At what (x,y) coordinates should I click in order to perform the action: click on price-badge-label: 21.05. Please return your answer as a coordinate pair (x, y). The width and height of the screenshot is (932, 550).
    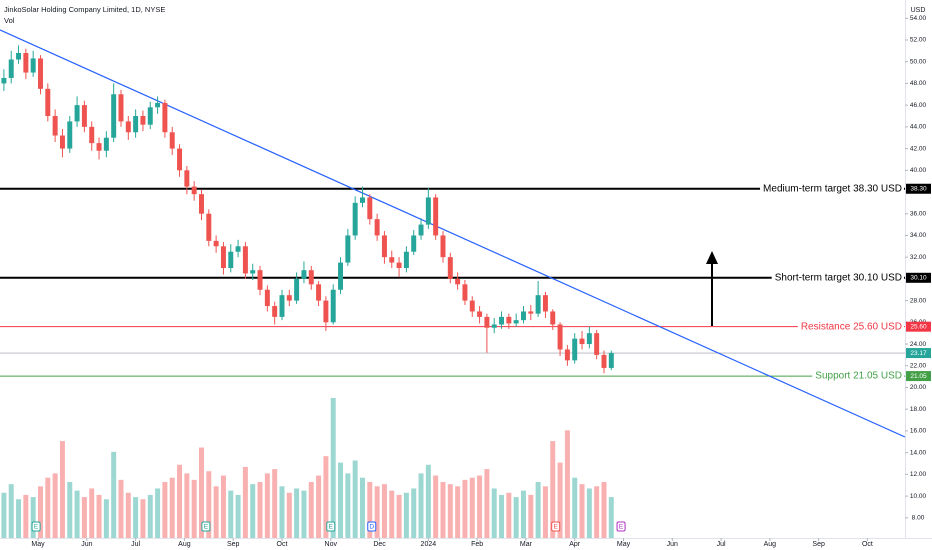
    Looking at the image, I should click on (918, 376).